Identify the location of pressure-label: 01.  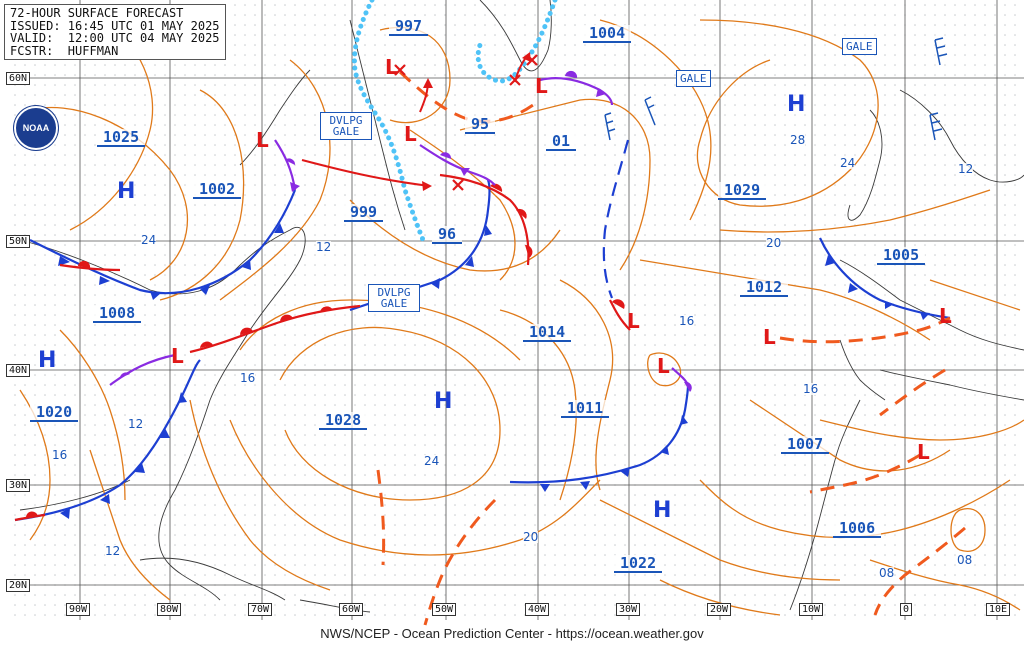
(561, 142).